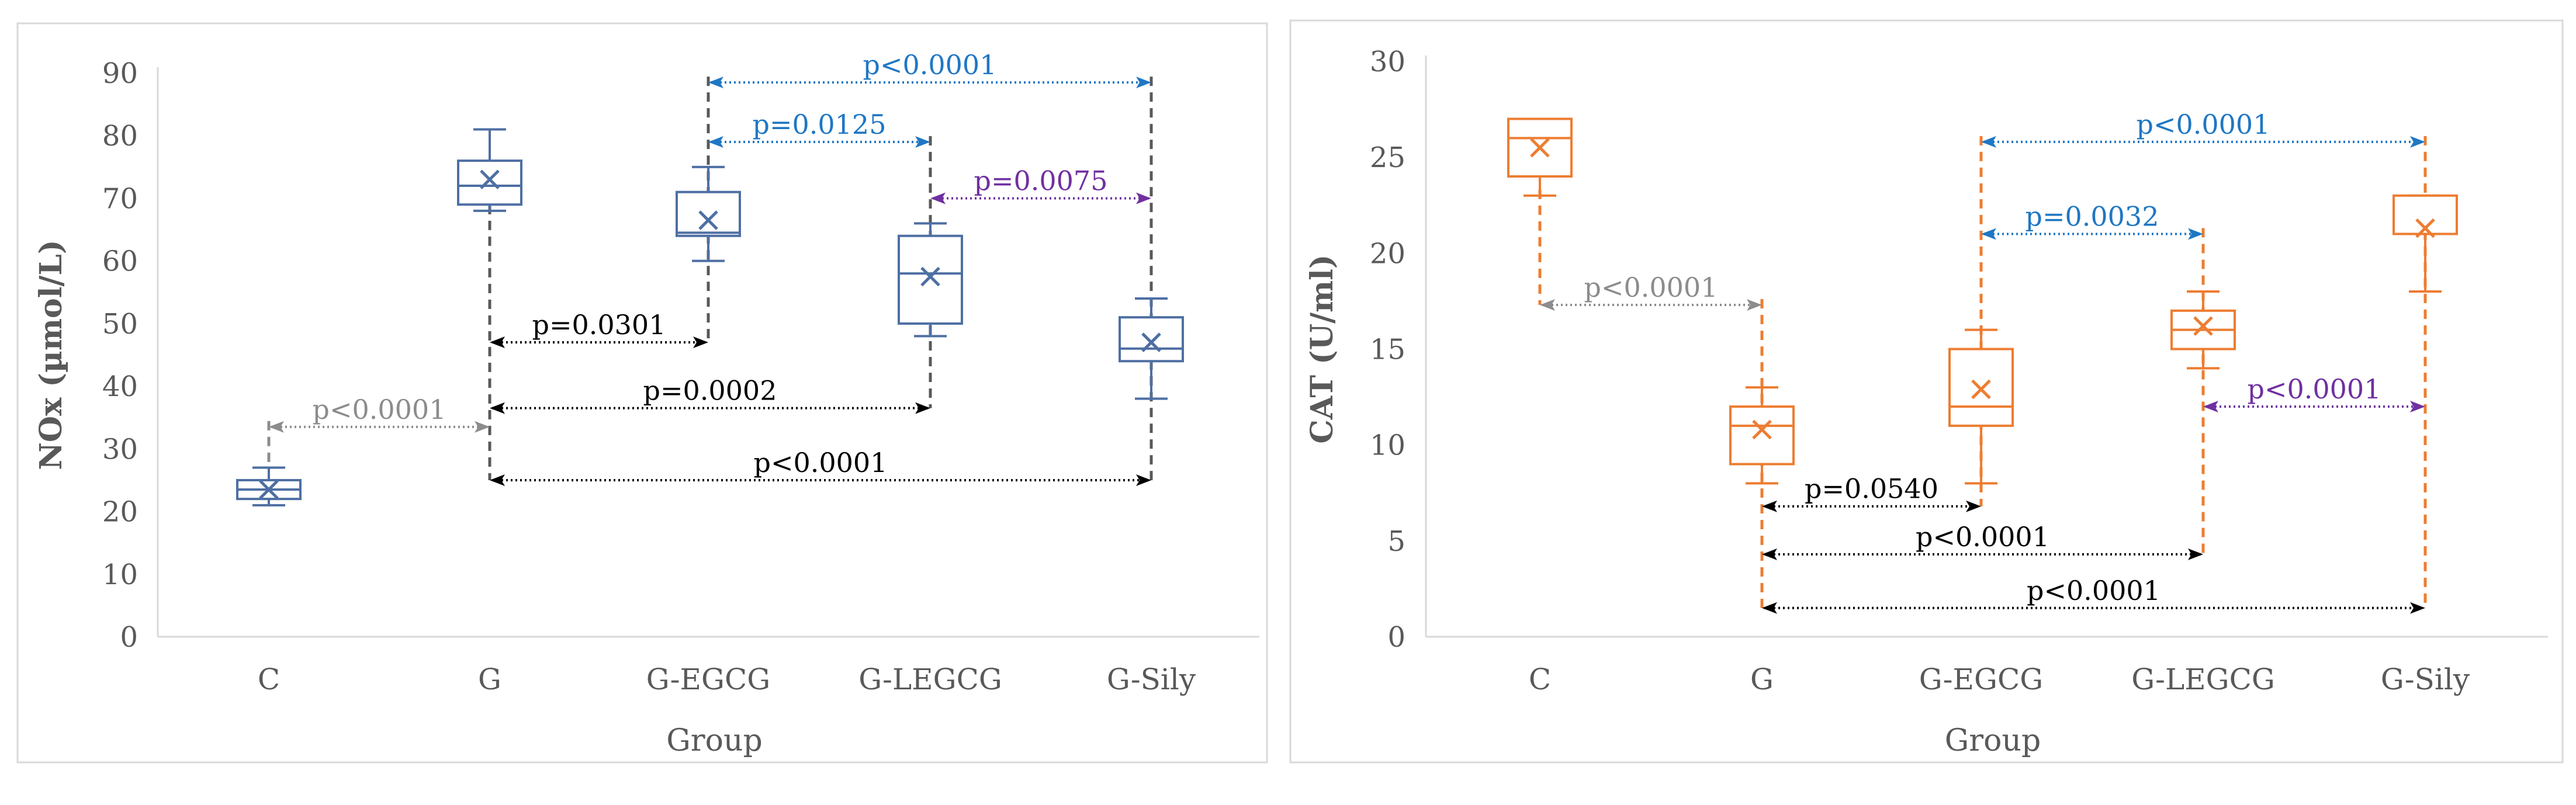  I want to click on comparison-bracket: p=0.0301, so click(599, 329).